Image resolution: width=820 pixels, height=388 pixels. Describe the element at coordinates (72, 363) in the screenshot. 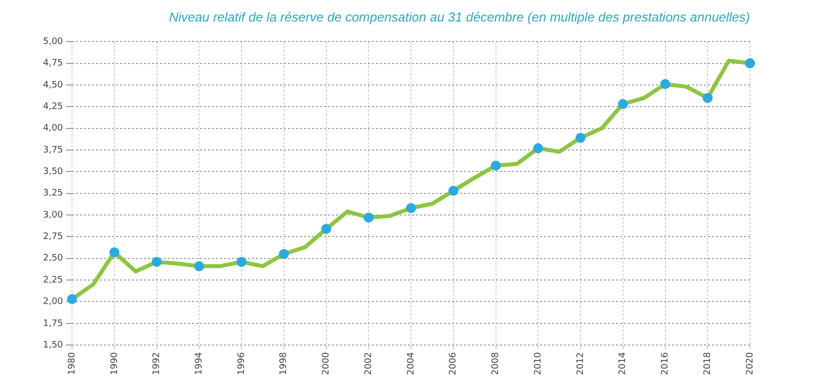

I see `x-tick-label: 1980` at that location.